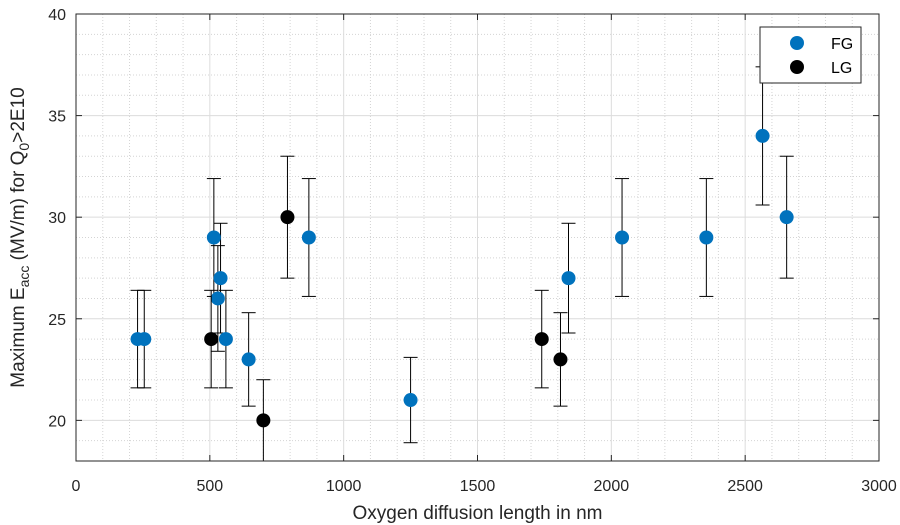 Image resolution: width=900 pixels, height=525 pixels. What do you see at coordinates (57, 15) in the screenshot?
I see `y-tick-label: 40` at bounding box center [57, 15].